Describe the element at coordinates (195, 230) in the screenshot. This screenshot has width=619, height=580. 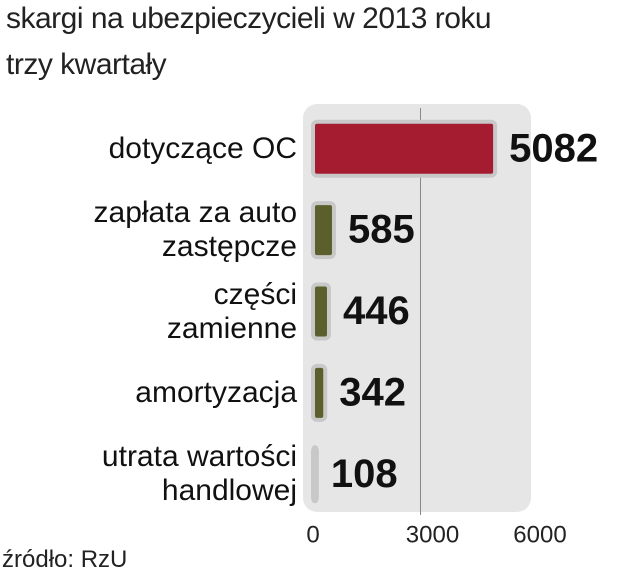
I see `category-label: zapłata za auto zastępcze` at that location.